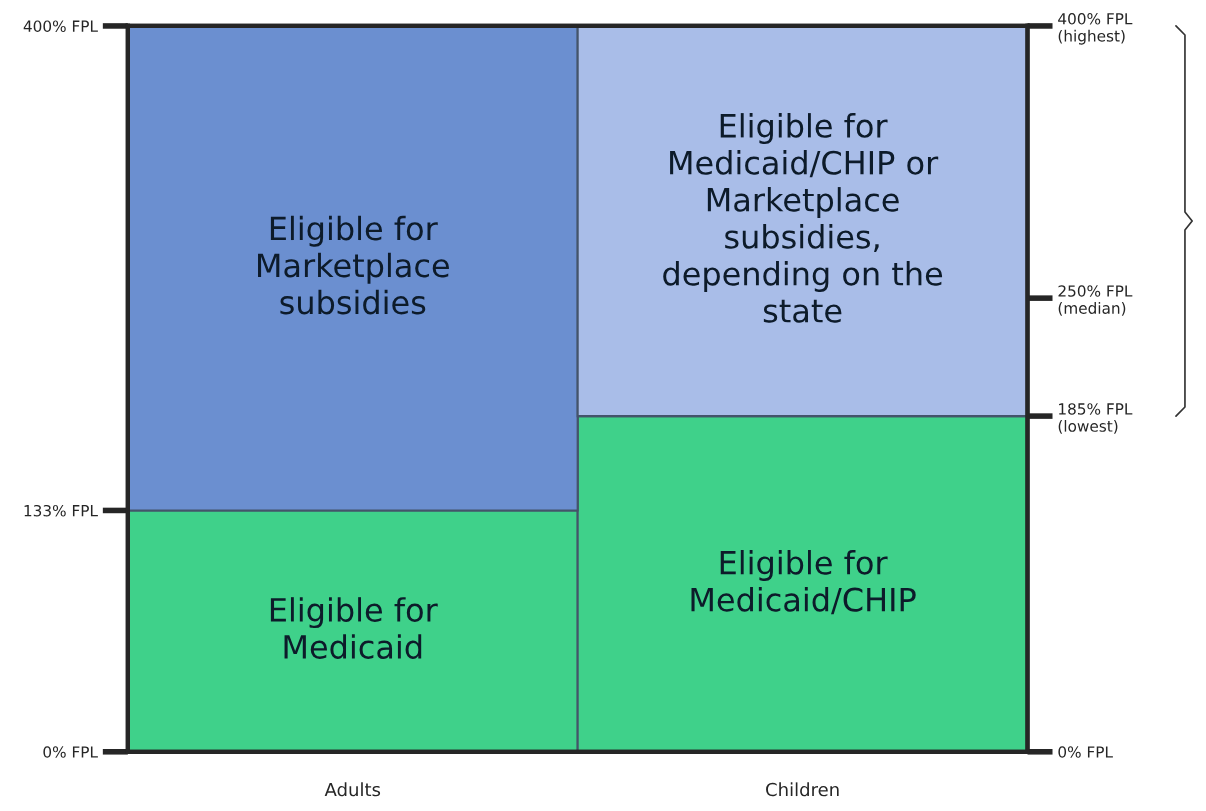  Describe the element at coordinates (803, 582) in the screenshot. I see `series-label: Eligible for Medicaid/CHIP` at that location.